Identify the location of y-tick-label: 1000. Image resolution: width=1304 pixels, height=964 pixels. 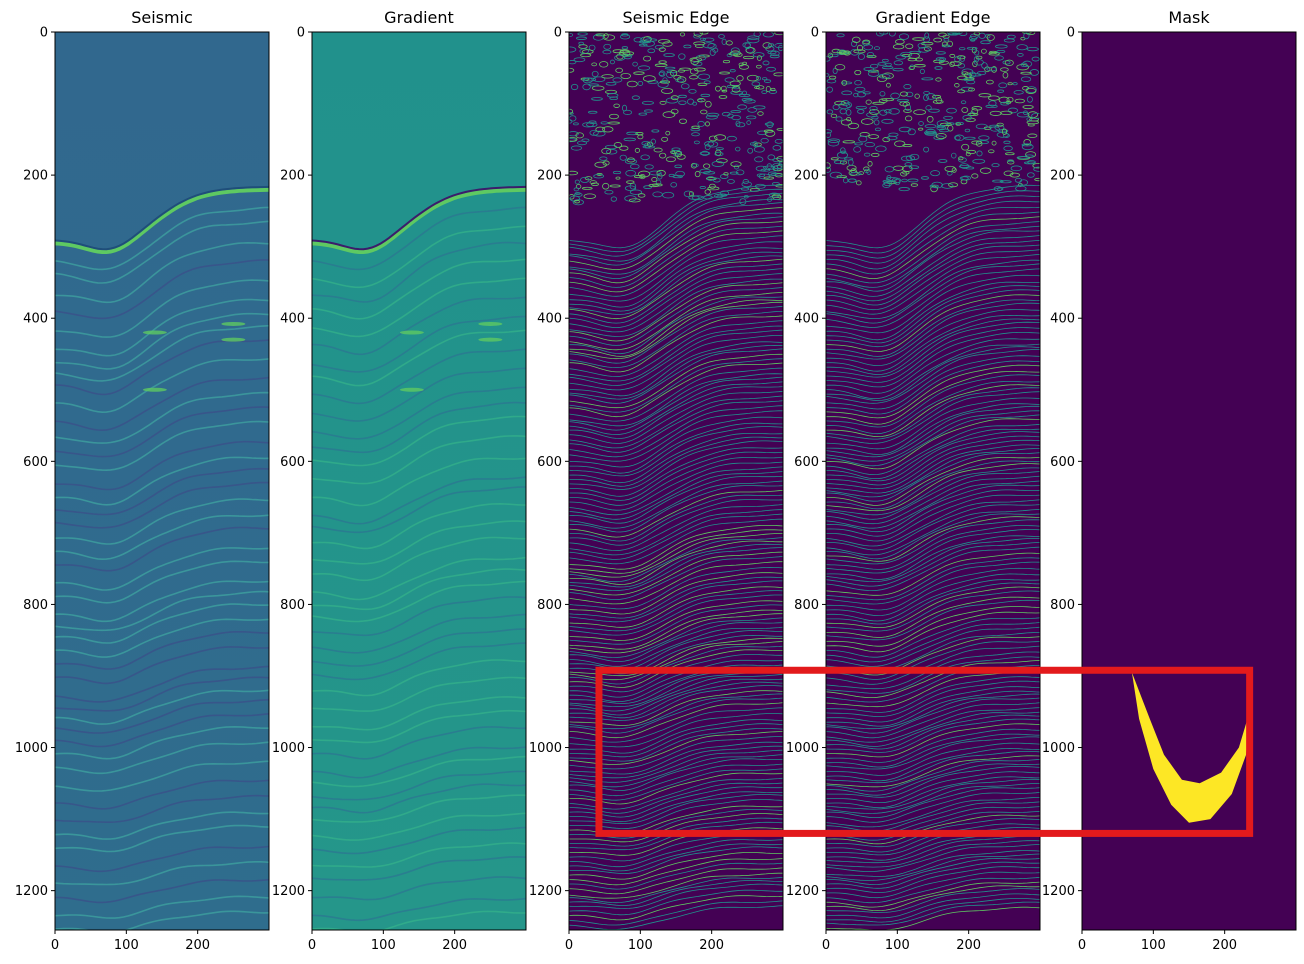
(1058, 748).